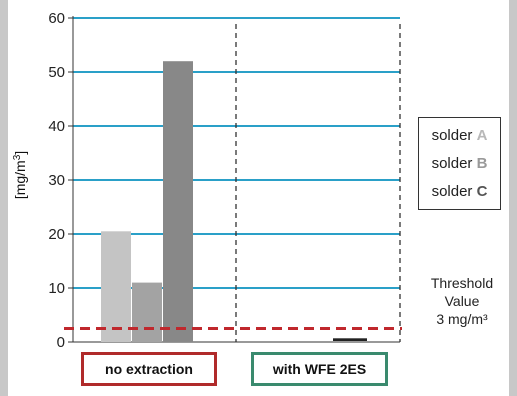  Describe the element at coordinates (56, 234) in the screenshot. I see `y-tick-label: 20` at that location.